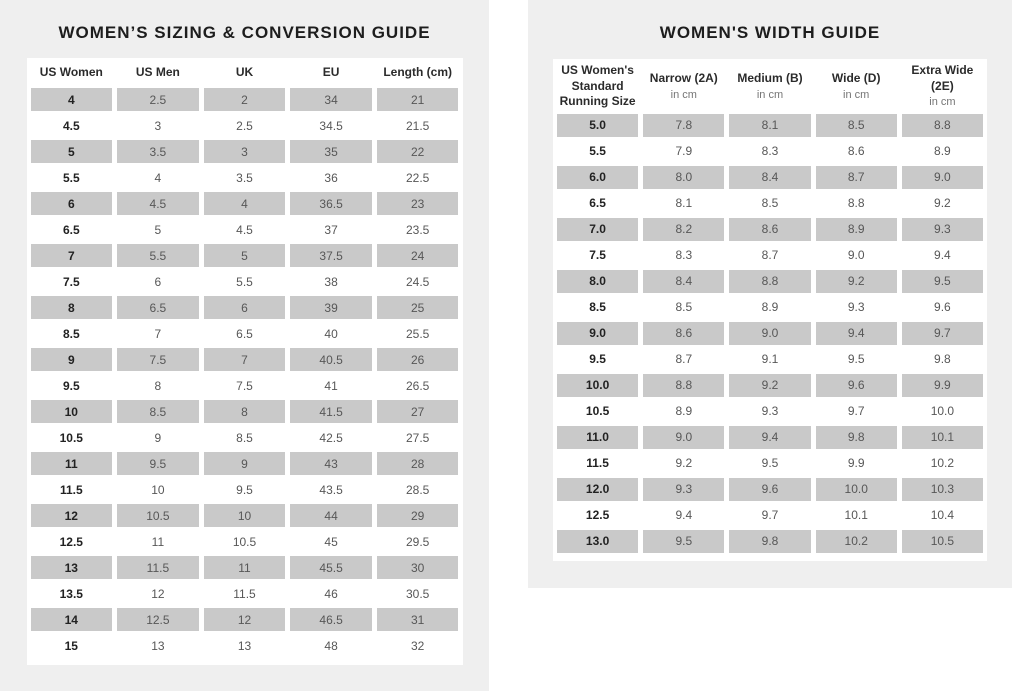  Describe the element at coordinates (856, 411) in the screenshot. I see `table-cell: 9.7` at that location.